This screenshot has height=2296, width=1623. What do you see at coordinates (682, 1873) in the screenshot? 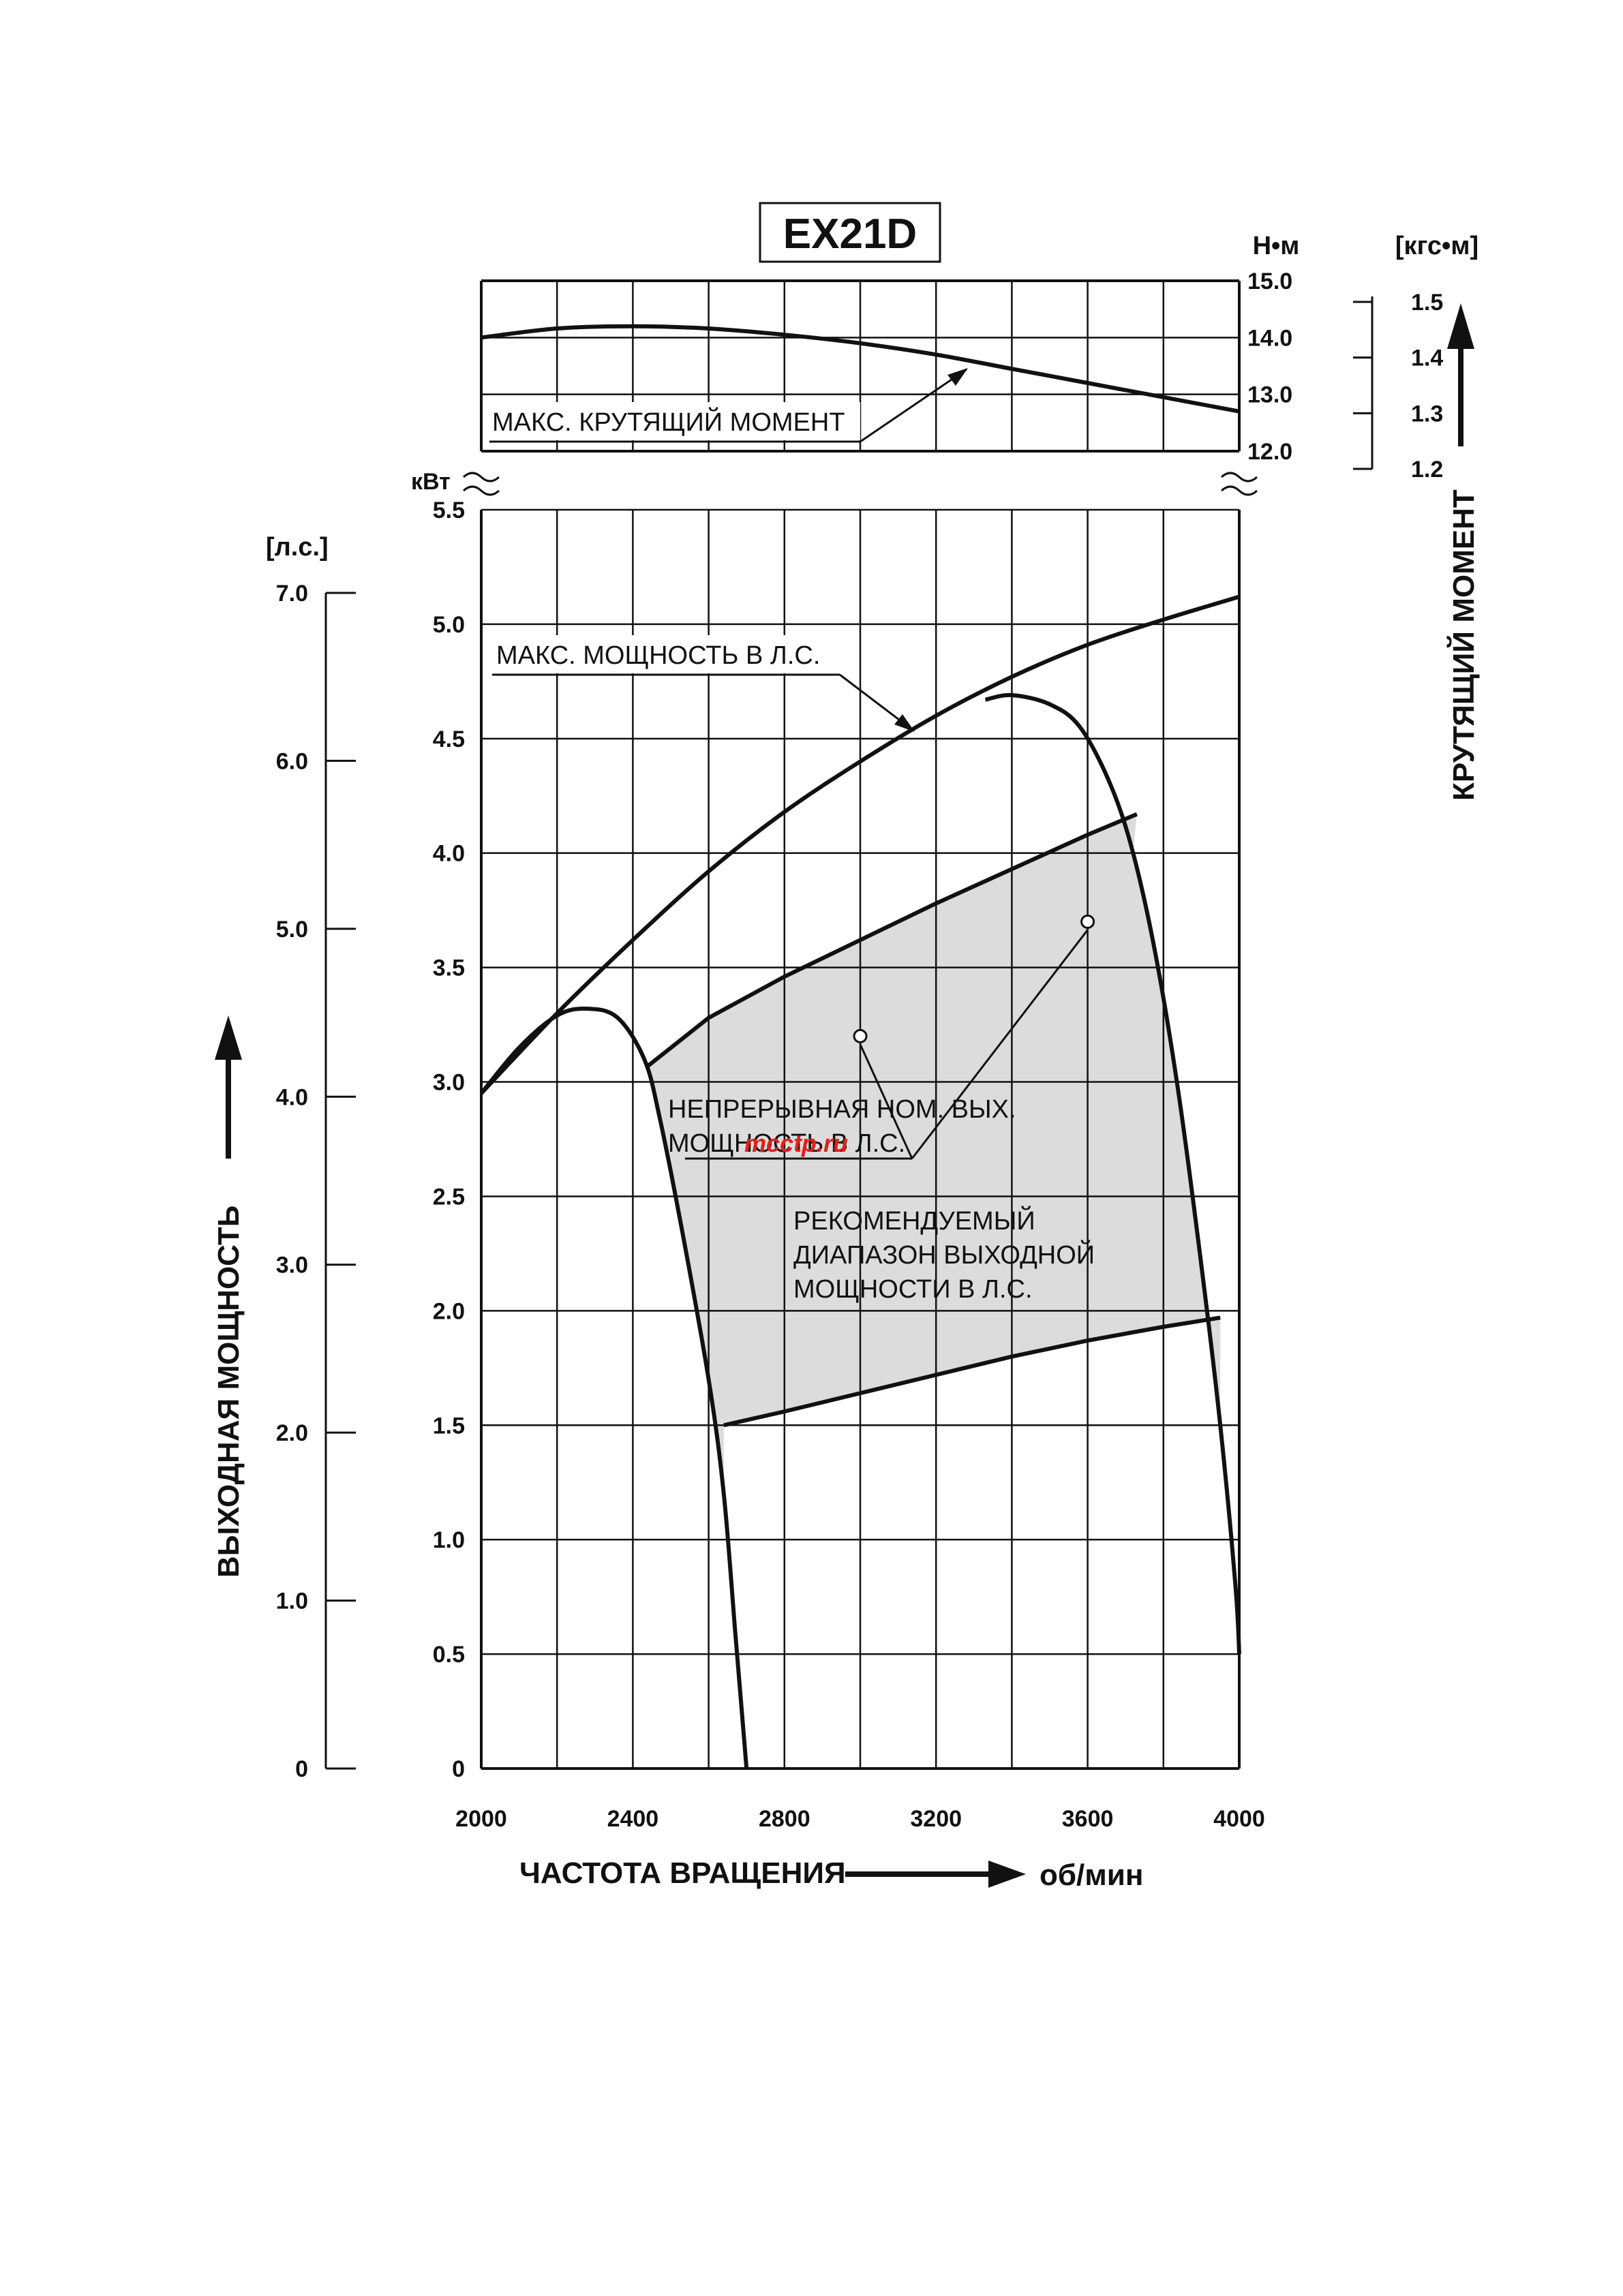
I see `x-axis-title: ЧАСТОТА ВРАЩЕНИЯ` at bounding box center [682, 1873].